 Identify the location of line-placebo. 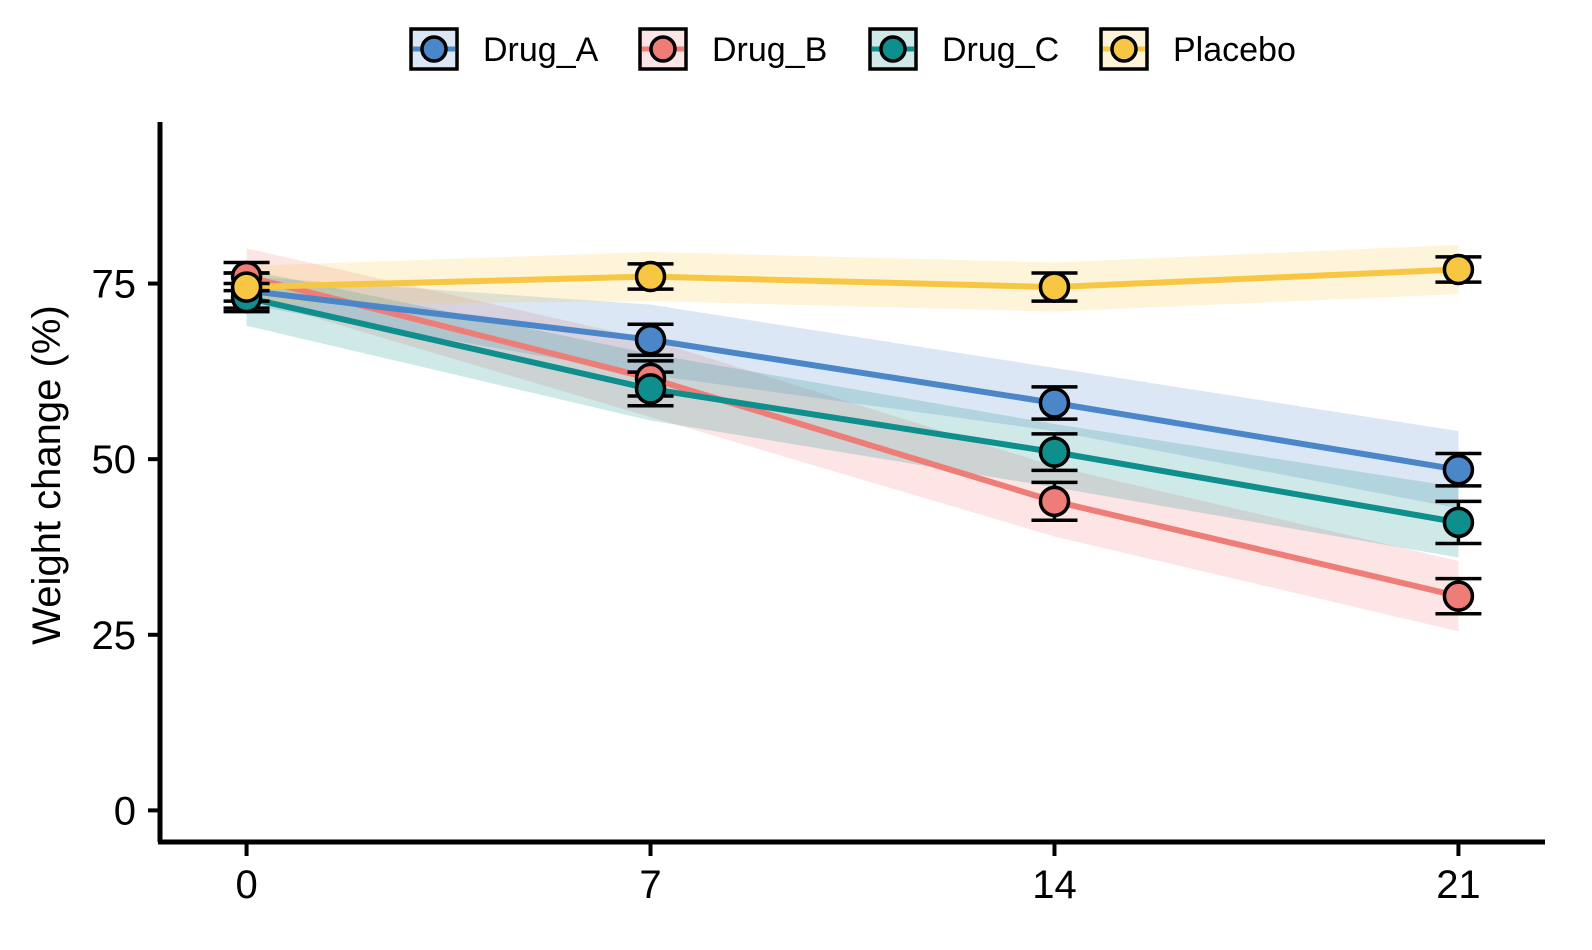
(852, 278).